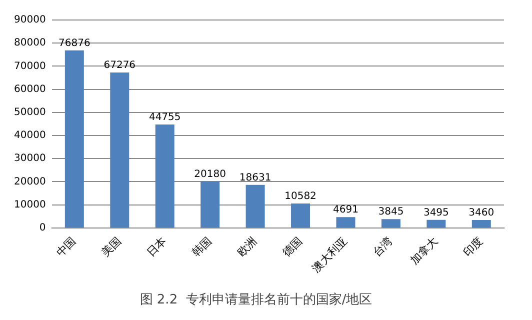 The image size is (532, 320). What do you see at coordinates (391, 212) in the screenshot?
I see `data-label: 3845` at bounding box center [391, 212].